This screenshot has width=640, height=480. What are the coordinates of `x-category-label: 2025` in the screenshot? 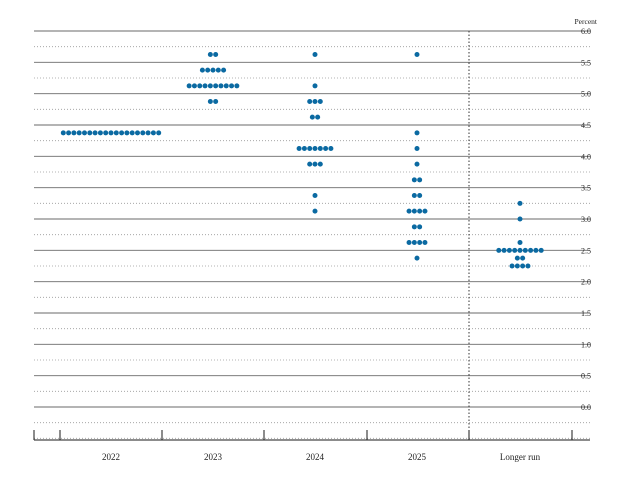 It's located at (417, 457).